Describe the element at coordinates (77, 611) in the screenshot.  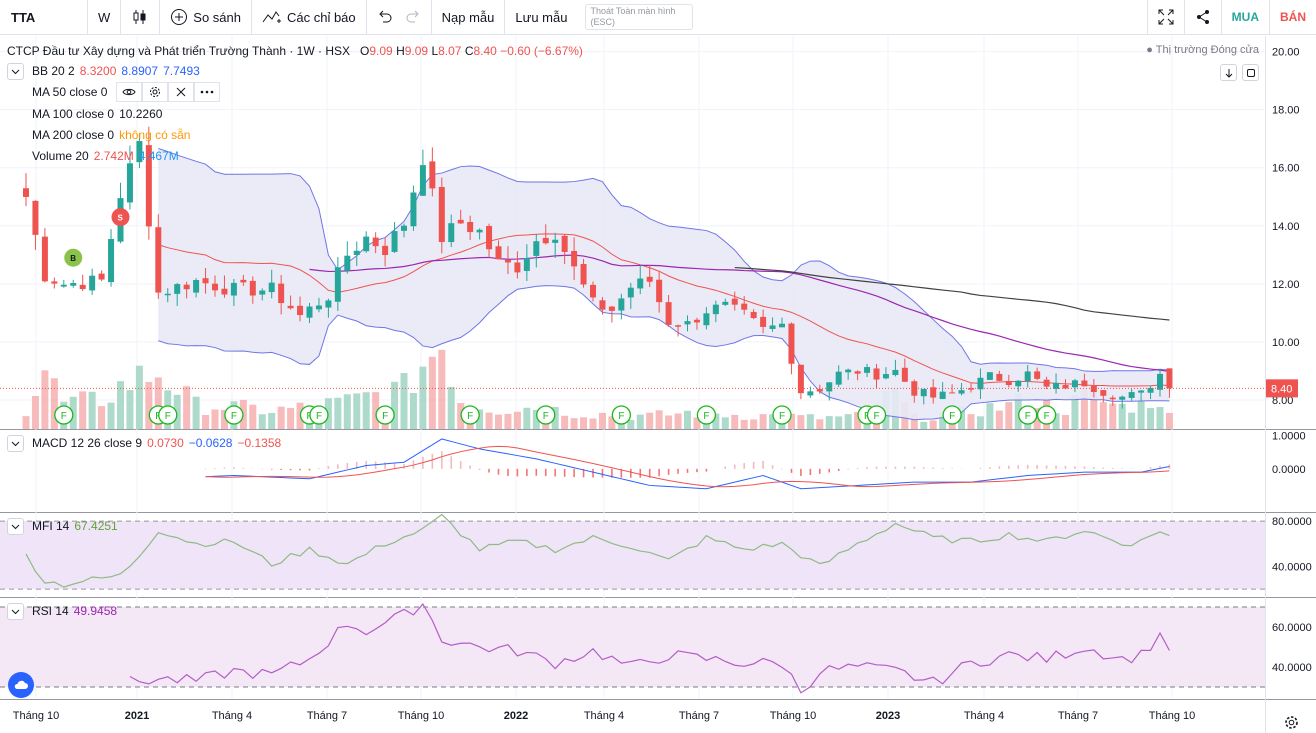
I see `legend-rsi: RSI 14 49.9458` at that location.